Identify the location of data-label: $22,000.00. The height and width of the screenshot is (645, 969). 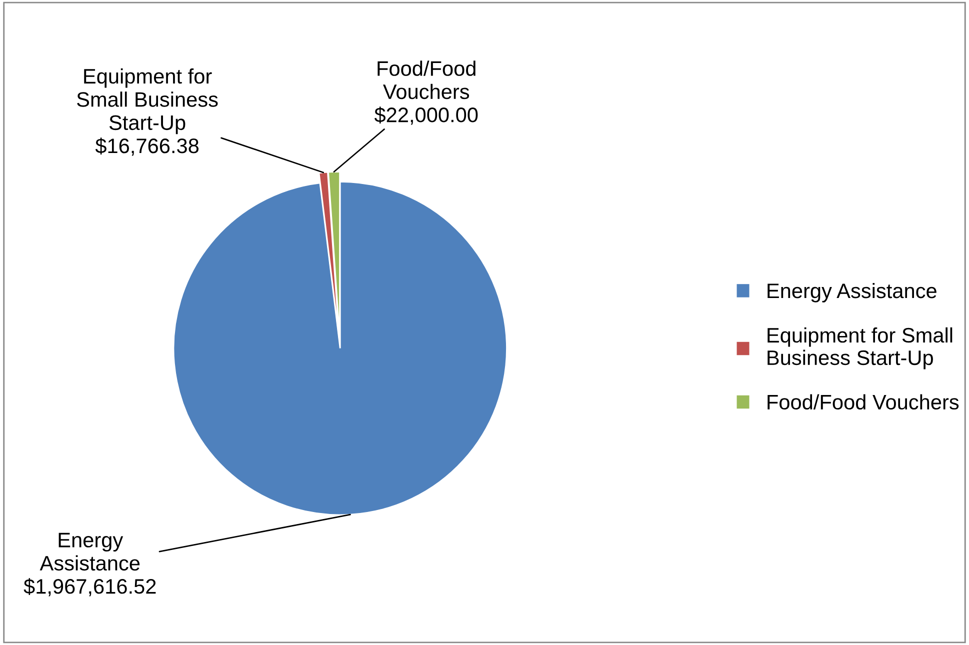
(426, 115).